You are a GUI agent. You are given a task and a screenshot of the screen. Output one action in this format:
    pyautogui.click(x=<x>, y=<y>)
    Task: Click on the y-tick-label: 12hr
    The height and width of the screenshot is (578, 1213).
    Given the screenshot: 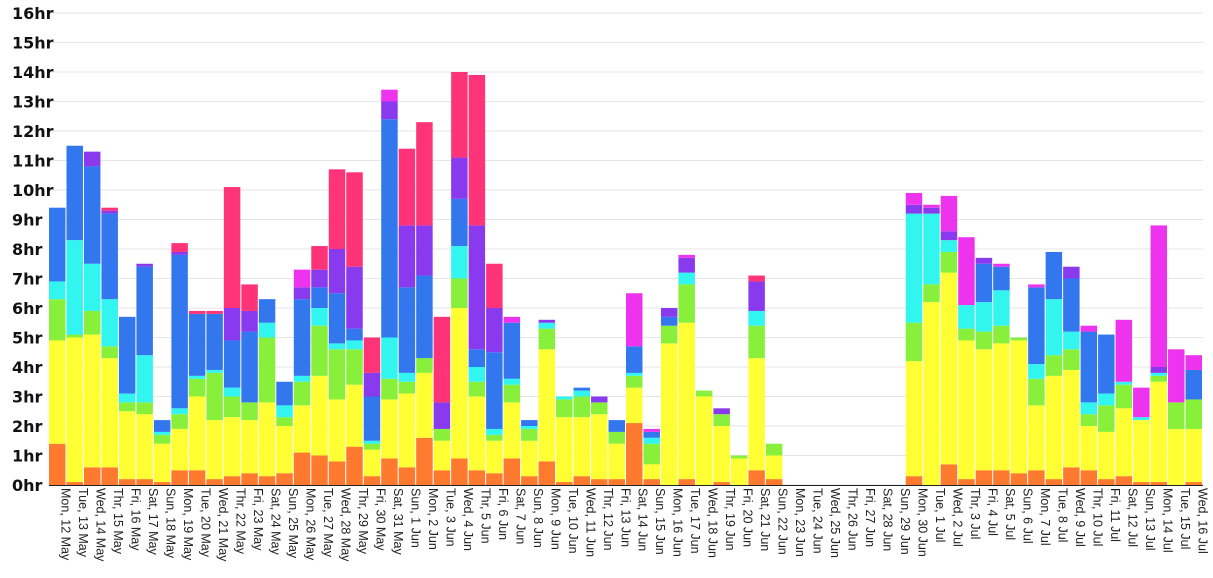 What is the action you would take?
    pyautogui.click(x=33, y=131)
    